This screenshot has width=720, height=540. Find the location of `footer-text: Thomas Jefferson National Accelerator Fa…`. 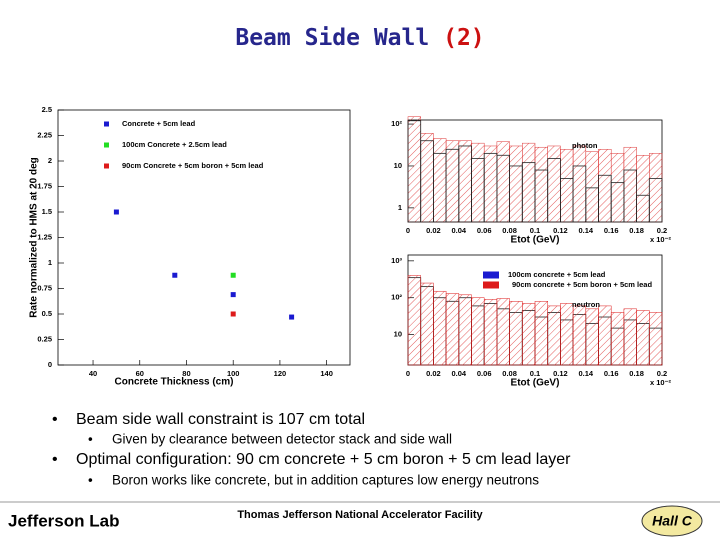

footer-text: Thomas Jefferson National Accelerator Fa… is located at coordinates (360, 515).